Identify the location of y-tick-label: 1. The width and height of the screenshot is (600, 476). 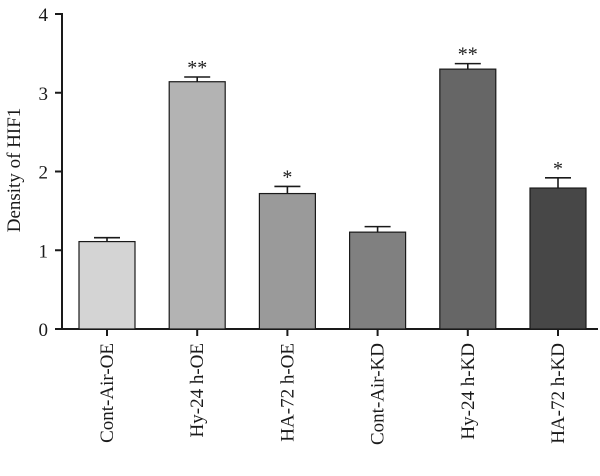
(44, 251).